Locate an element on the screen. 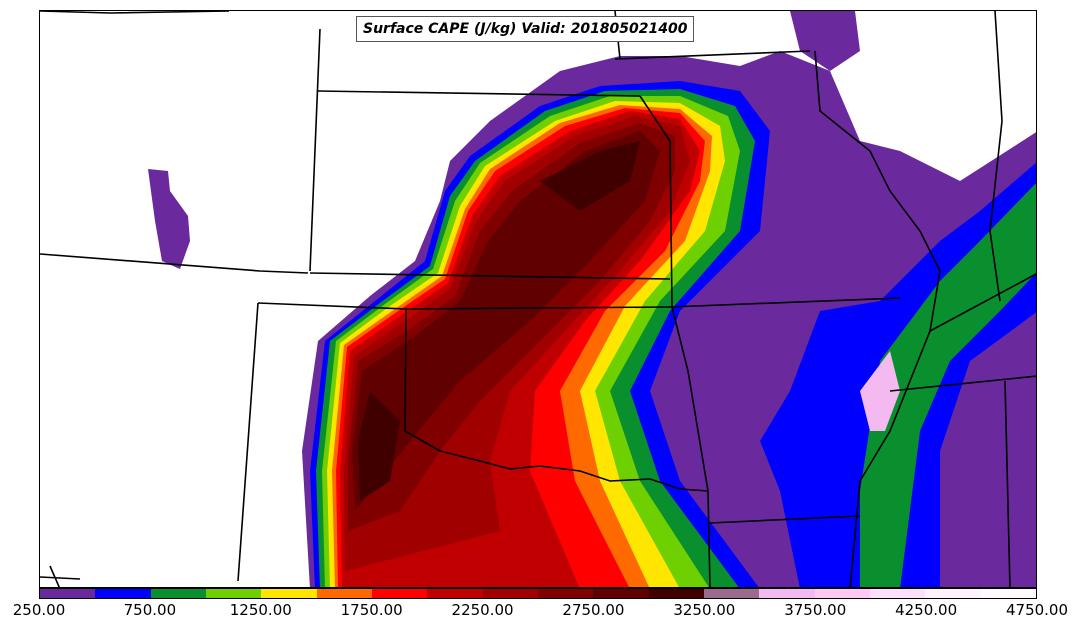  colorbar-tick-label: 1750.00 is located at coordinates (371, 610).